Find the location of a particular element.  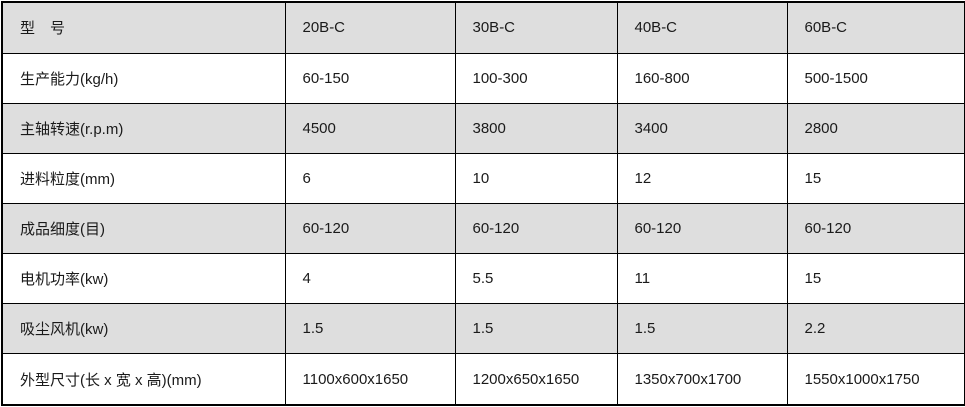

model-header-cell: 30B-C is located at coordinates (536, 27).